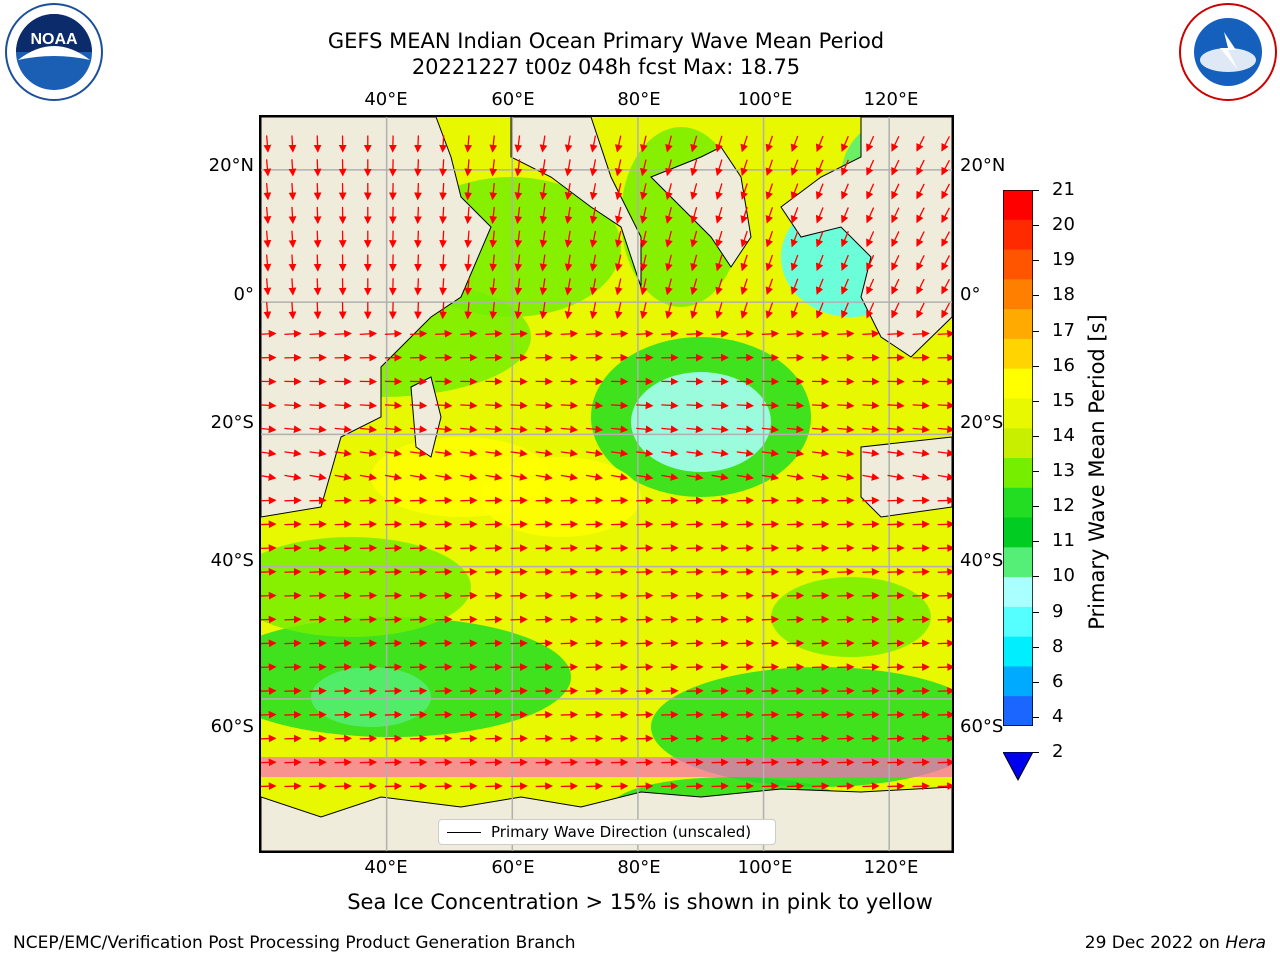  I want to click on legend-line-swatch, so click(464, 832).